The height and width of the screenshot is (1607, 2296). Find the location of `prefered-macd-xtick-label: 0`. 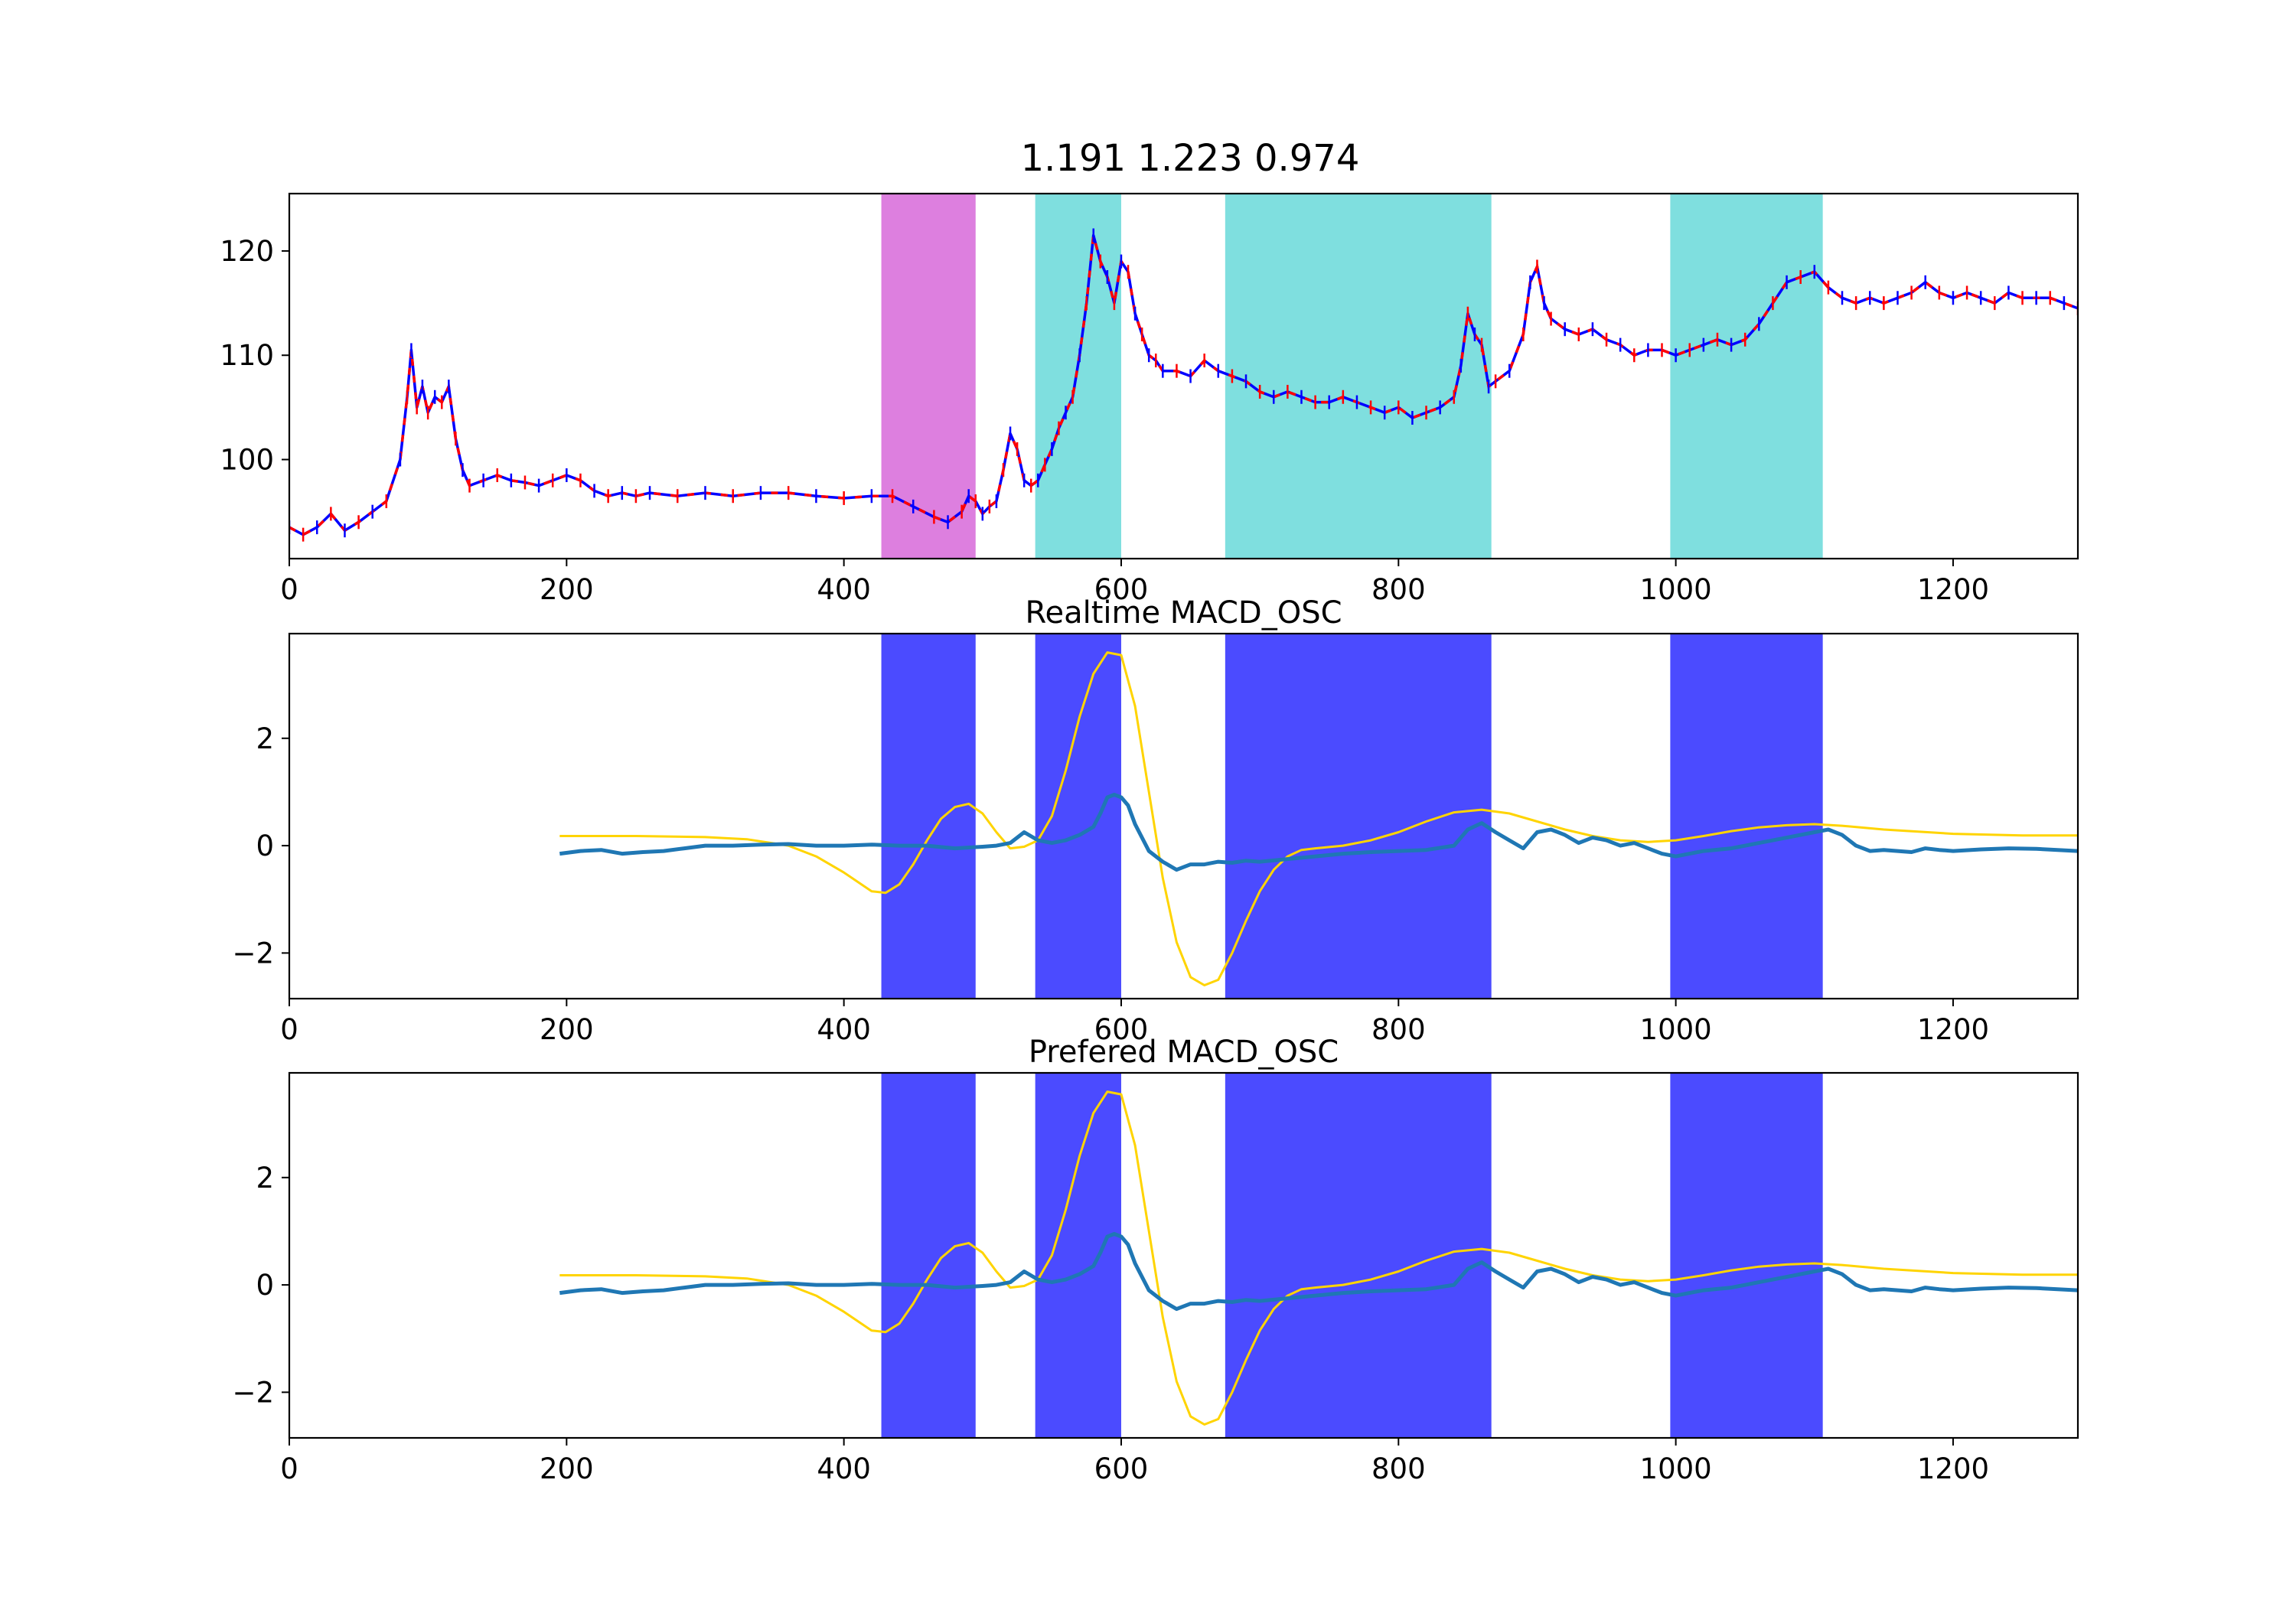

prefered-macd-xtick-label: 0 is located at coordinates (289, 1468).